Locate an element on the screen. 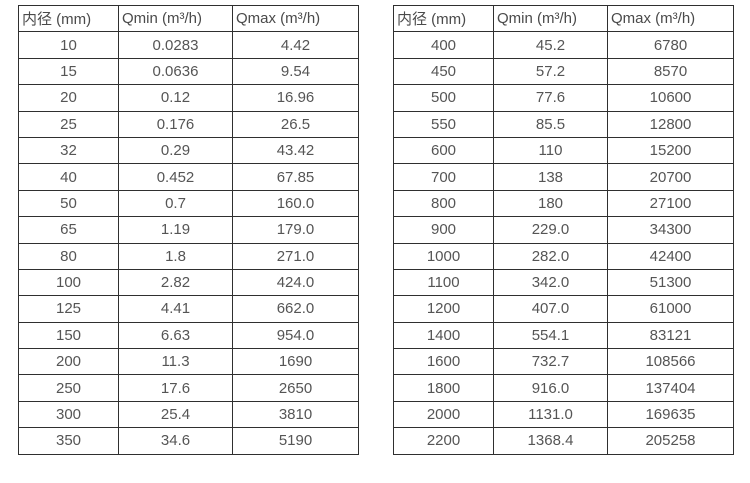 The width and height of the screenshot is (750, 483). table-row: 25 0.176 26.5 is located at coordinates (188, 124).